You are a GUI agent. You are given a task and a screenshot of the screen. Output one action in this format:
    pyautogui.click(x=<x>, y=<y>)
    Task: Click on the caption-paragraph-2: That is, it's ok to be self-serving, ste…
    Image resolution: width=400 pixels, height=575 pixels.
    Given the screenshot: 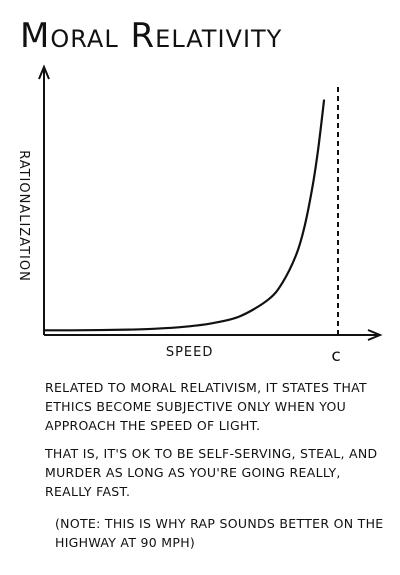 What is the action you would take?
    pyautogui.click(x=211, y=472)
    